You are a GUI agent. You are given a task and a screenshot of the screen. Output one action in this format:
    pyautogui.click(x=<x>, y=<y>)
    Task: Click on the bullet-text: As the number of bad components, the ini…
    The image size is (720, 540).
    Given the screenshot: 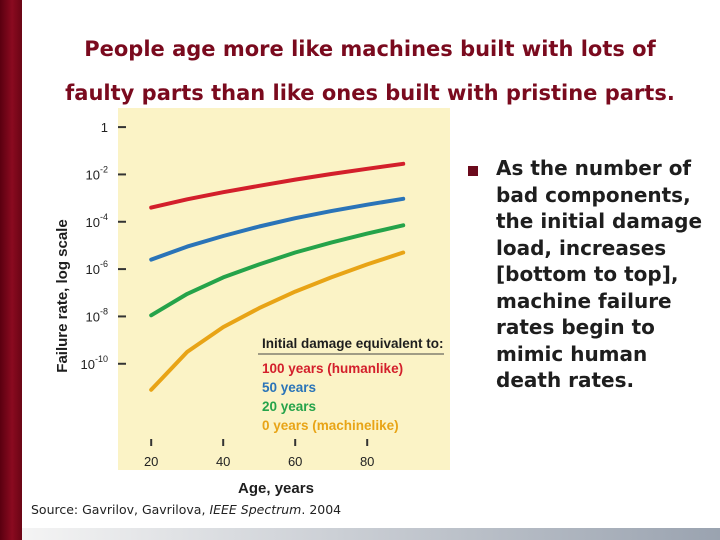 What is the action you would take?
    pyautogui.click(x=599, y=274)
    